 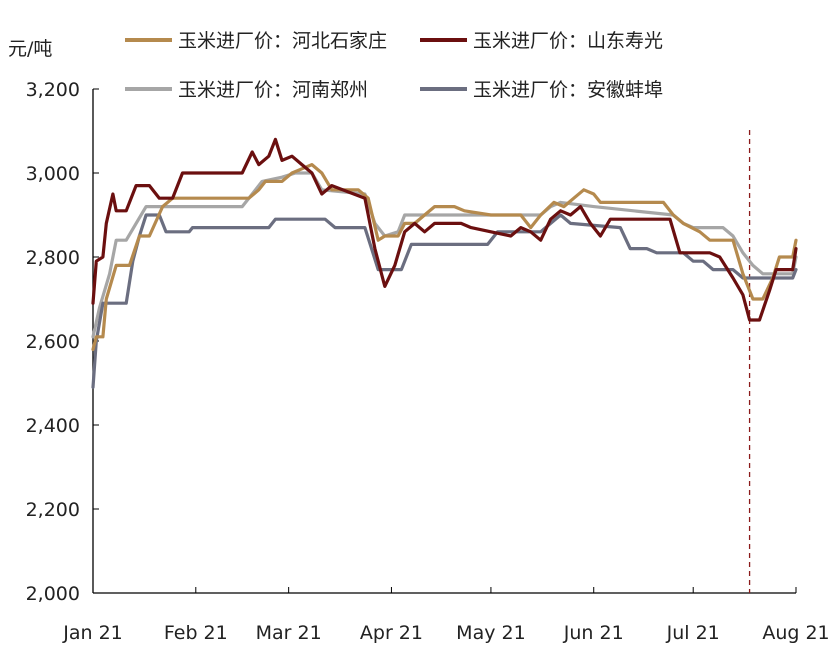 I want to click on y-tick-label: 2,400, so click(x=53, y=426).